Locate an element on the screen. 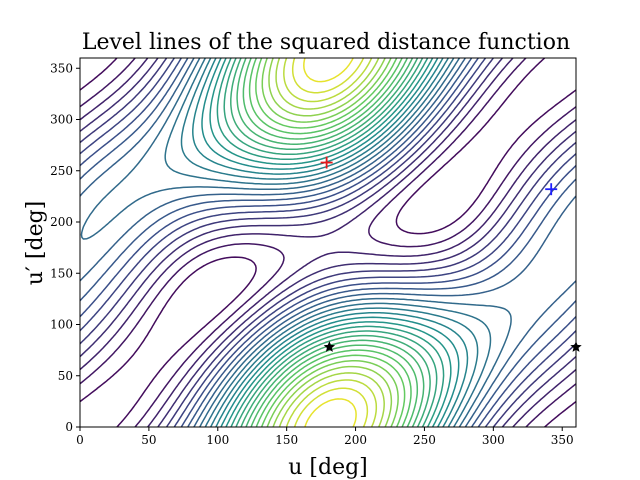 This screenshot has width=640, height=480. contour-level-line is located at coordinates (330, 242).